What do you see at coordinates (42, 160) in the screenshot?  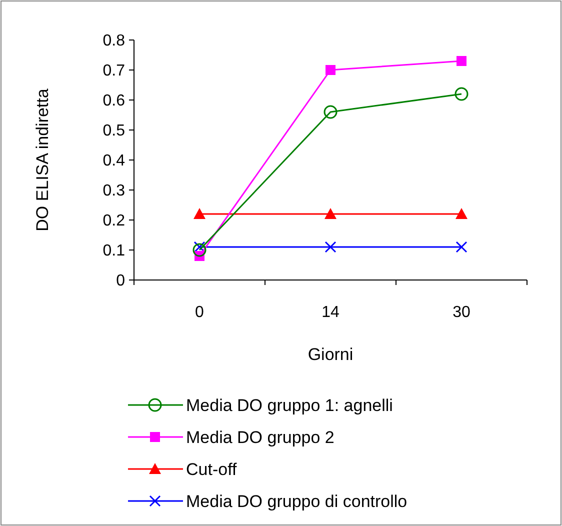 I see `y-axis-title: DO ELISA indiretta` at bounding box center [42, 160].